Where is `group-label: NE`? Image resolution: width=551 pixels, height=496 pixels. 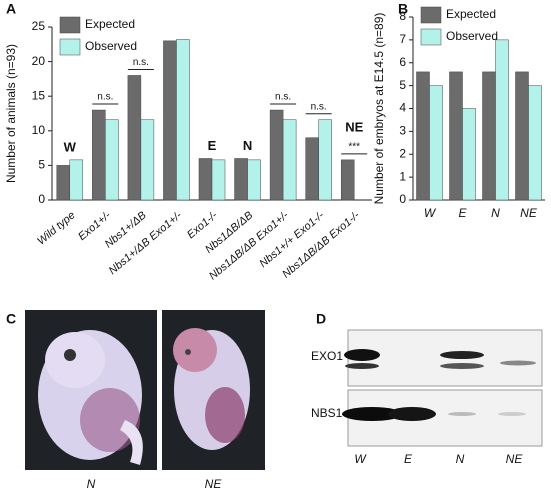
group-label: NE is located at coordinates (354, 126).